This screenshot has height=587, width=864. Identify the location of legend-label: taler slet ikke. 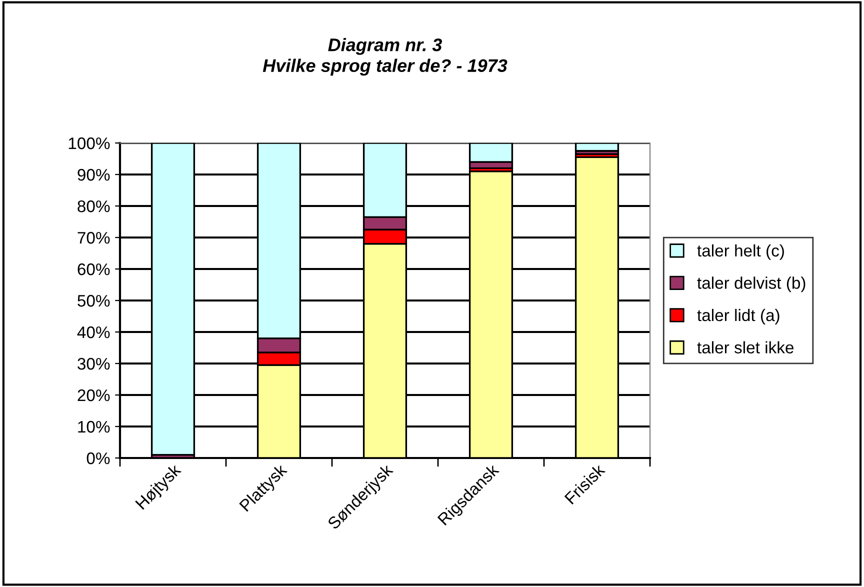
(745, 347).